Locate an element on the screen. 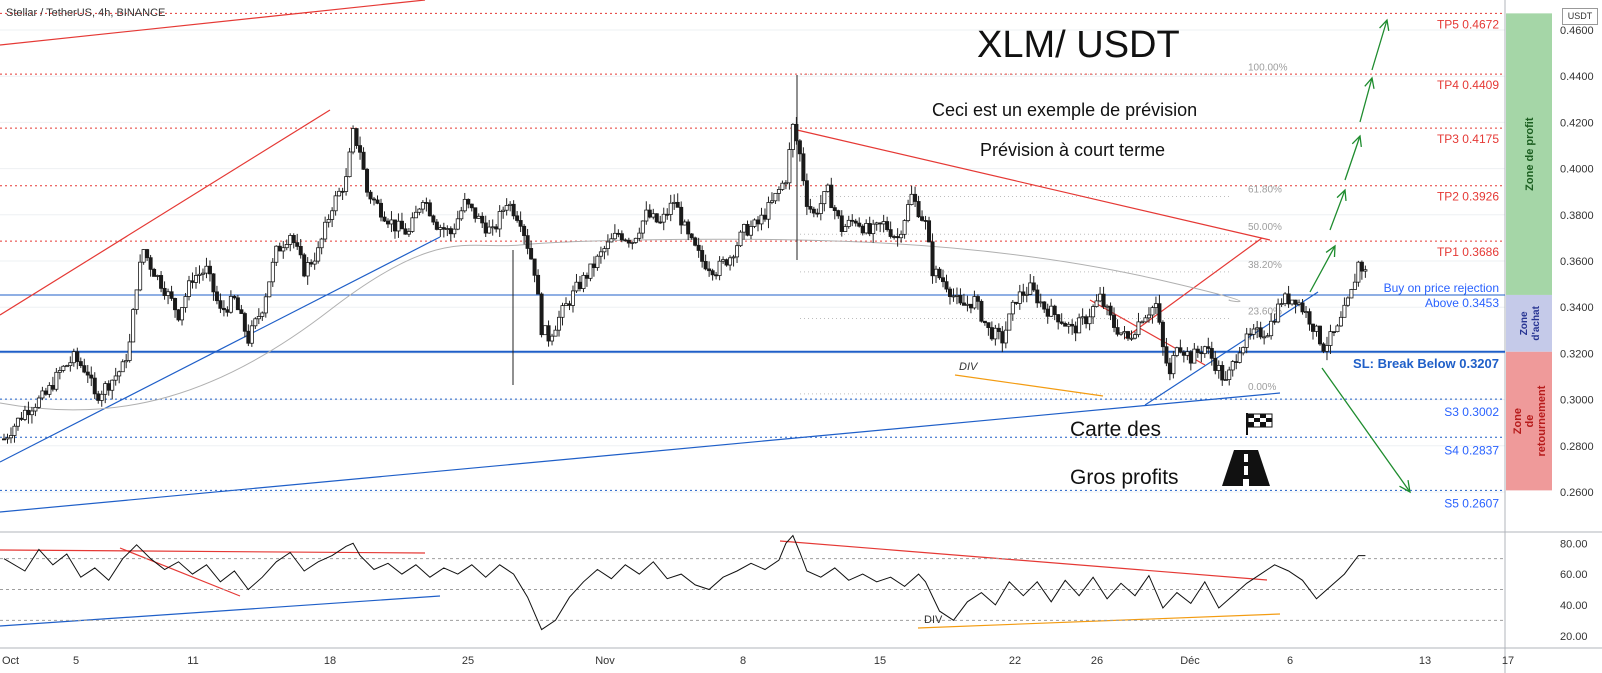 Image resolution: width=1602 pixels, height=673 pixels. annotation-line-2: Prévision à court terme is located at coordinates (1073, 150).